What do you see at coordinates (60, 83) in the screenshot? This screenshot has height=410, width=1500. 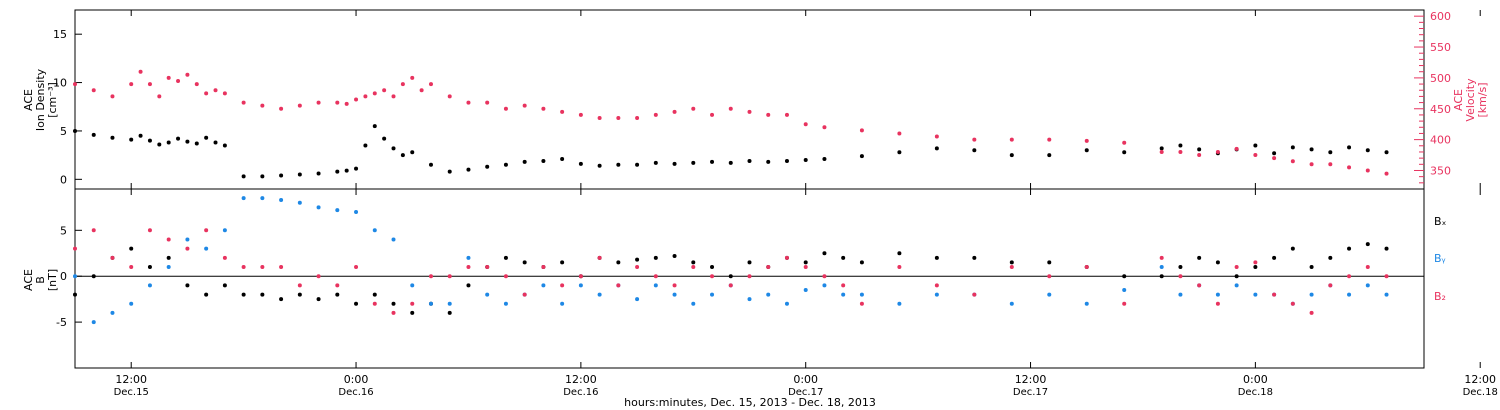 I see `density-tick-label-2: 10` at bounding box center [60, 83].